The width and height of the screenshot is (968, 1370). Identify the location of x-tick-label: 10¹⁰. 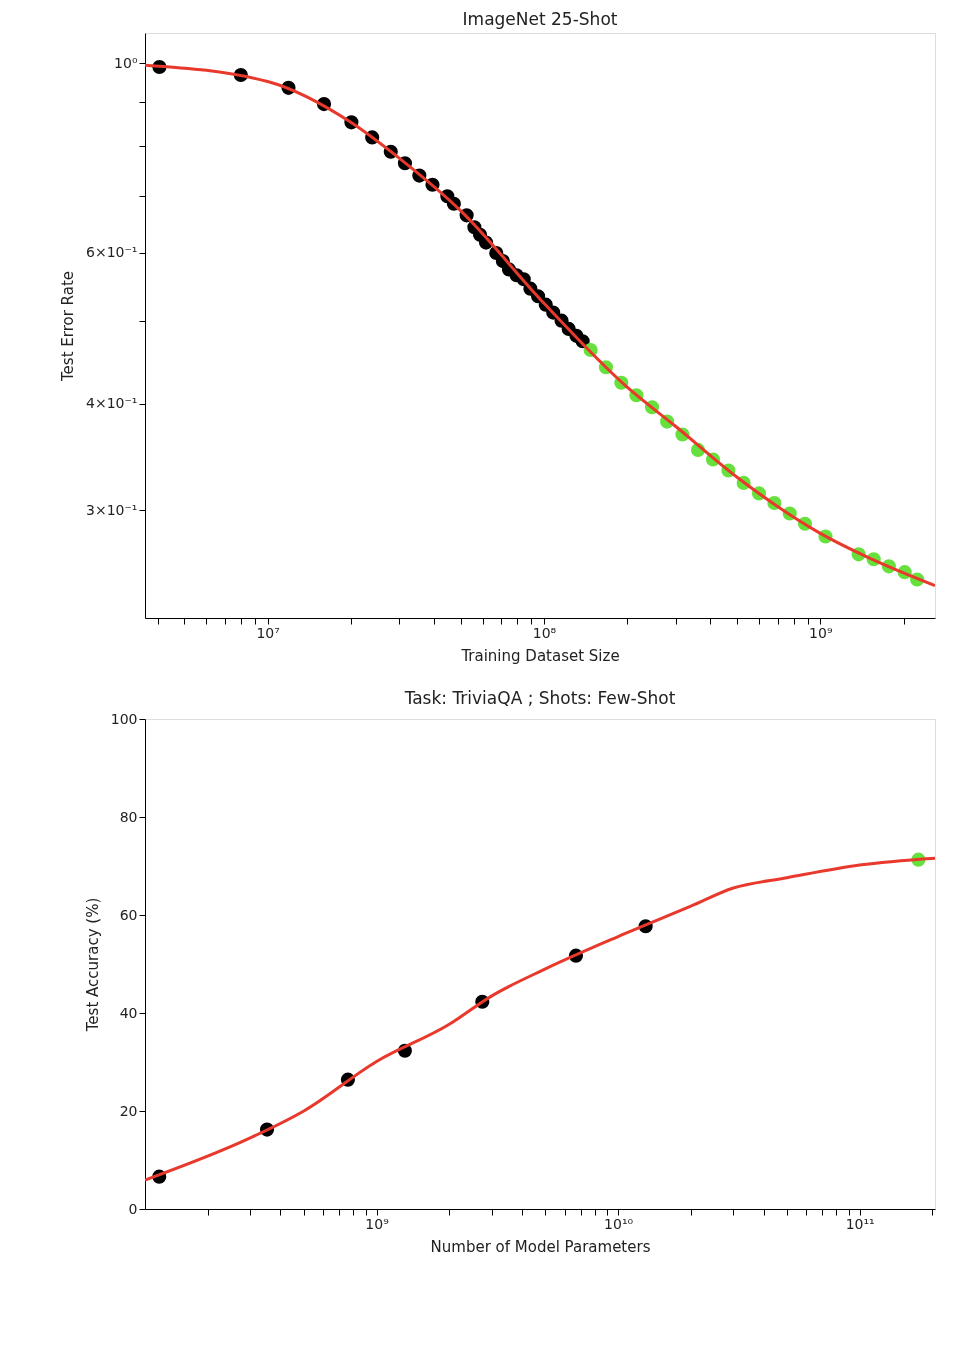
(619, 1223).